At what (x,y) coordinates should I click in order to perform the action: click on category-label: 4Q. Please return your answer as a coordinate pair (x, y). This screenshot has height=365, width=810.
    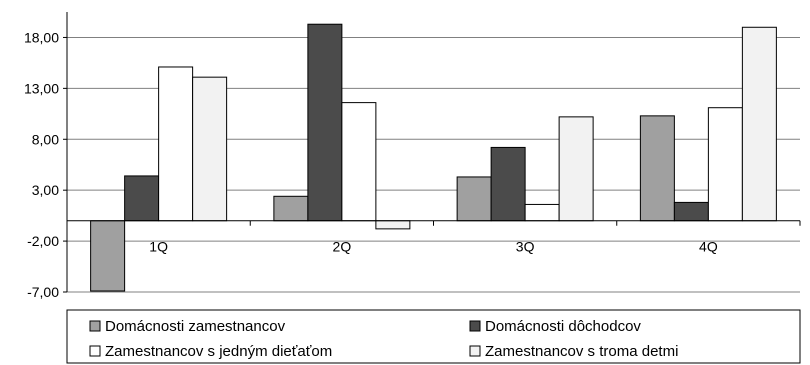
    Looking at the image, I should click on (708, 247).